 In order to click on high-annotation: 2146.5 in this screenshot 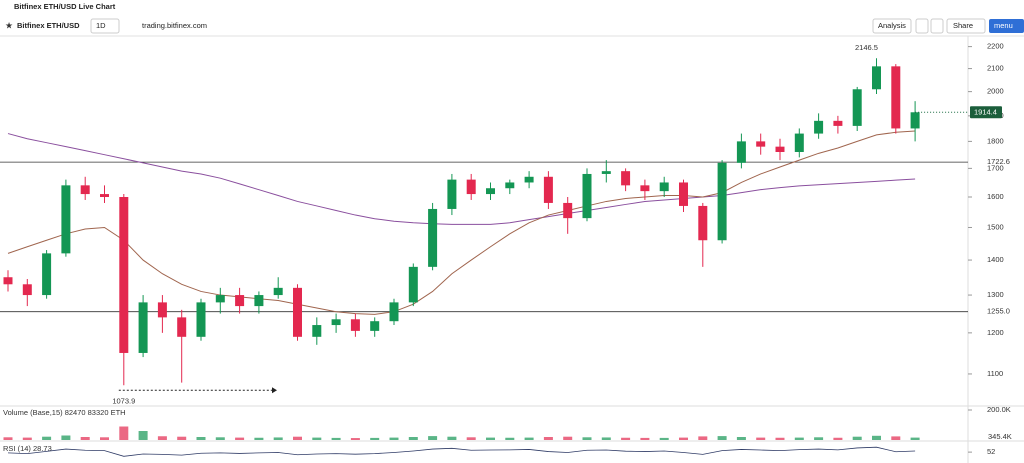, I will do `click(866, 47)`.